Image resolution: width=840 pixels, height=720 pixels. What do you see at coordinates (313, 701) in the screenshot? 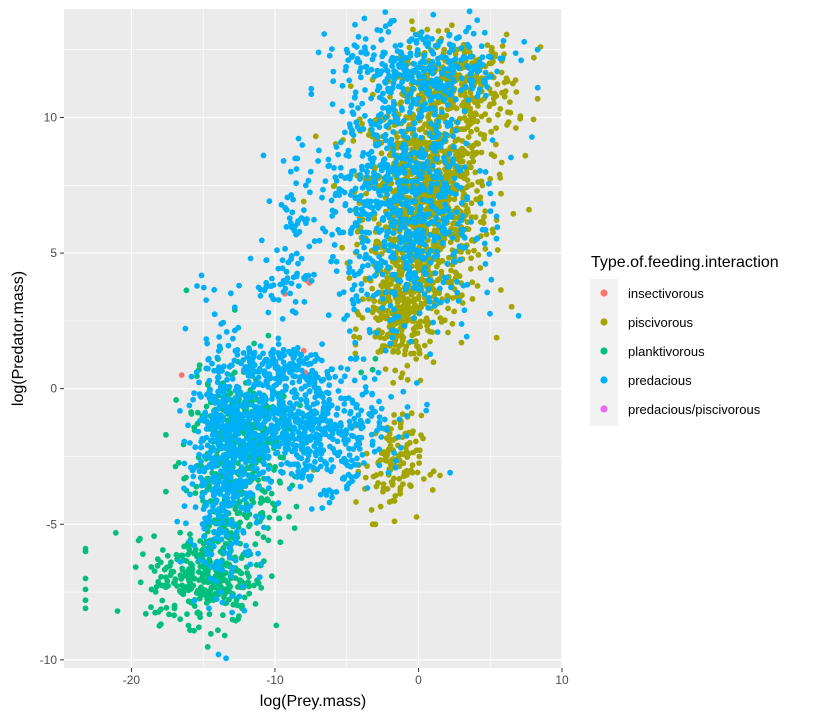
I see `x-axis-title: log(Prey.mass)` at bounding box center [313, 701].